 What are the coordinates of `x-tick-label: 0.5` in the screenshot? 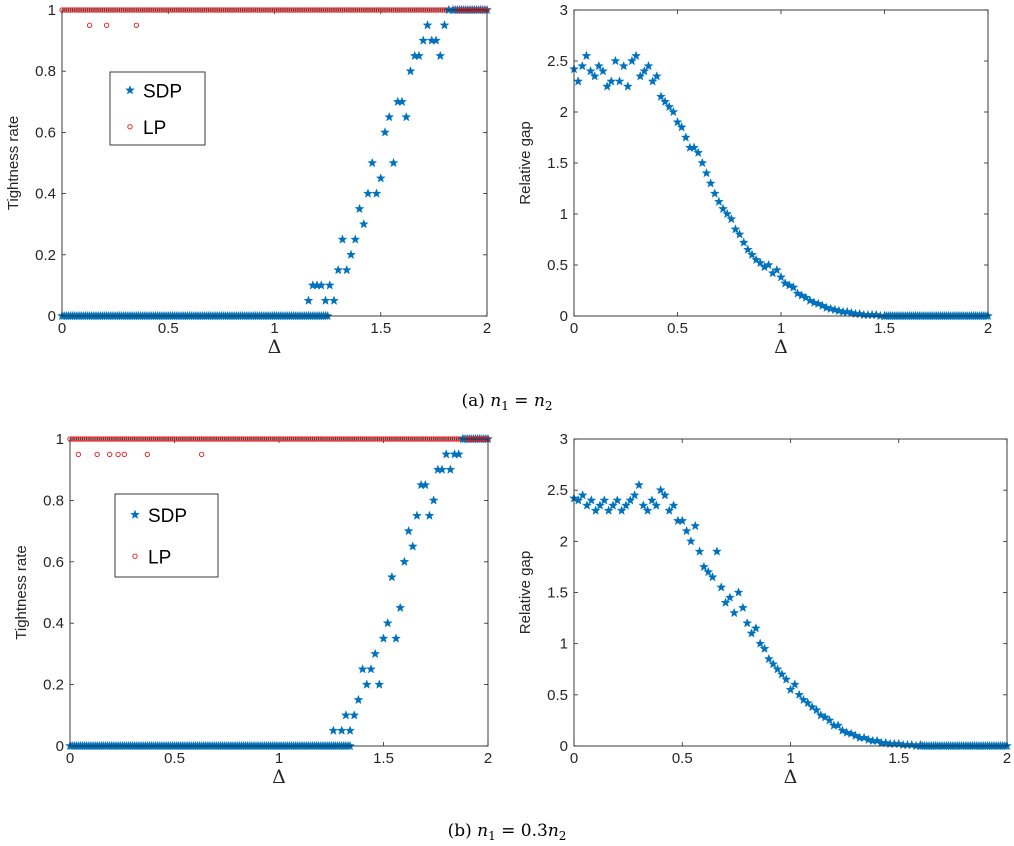 It's located at (168, 328).